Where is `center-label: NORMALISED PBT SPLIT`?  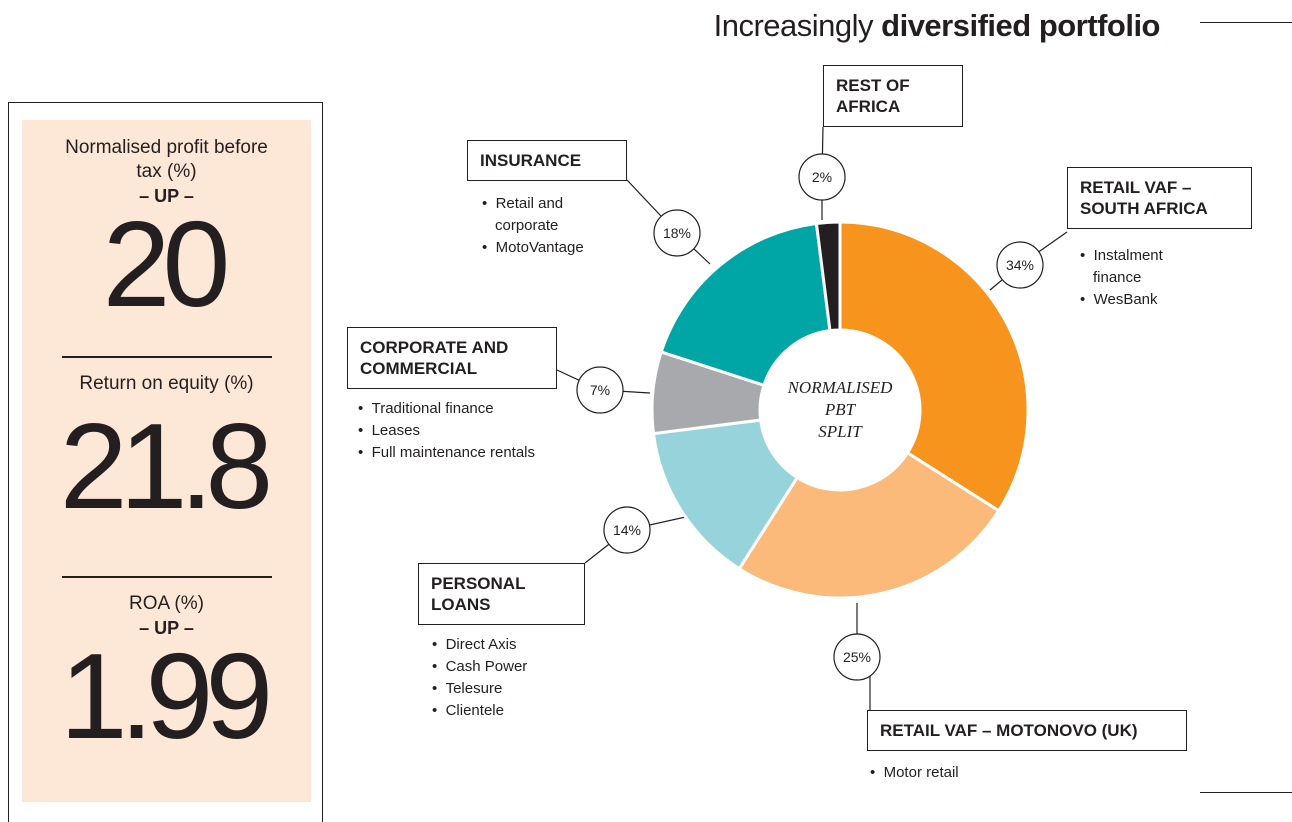
center-label: NORMALISED PBT SPLIT is located at coordinates (840, 410).